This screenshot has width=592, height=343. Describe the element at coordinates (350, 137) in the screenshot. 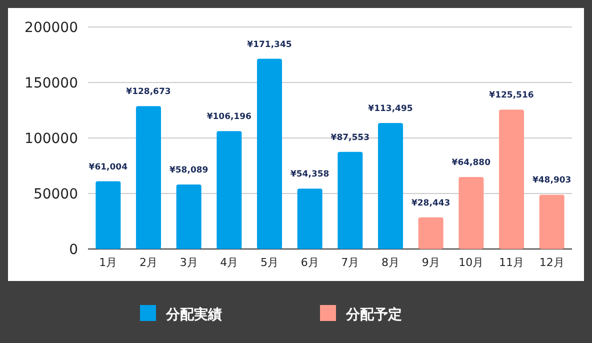

I see `data-label: ¥87,553` at that location.